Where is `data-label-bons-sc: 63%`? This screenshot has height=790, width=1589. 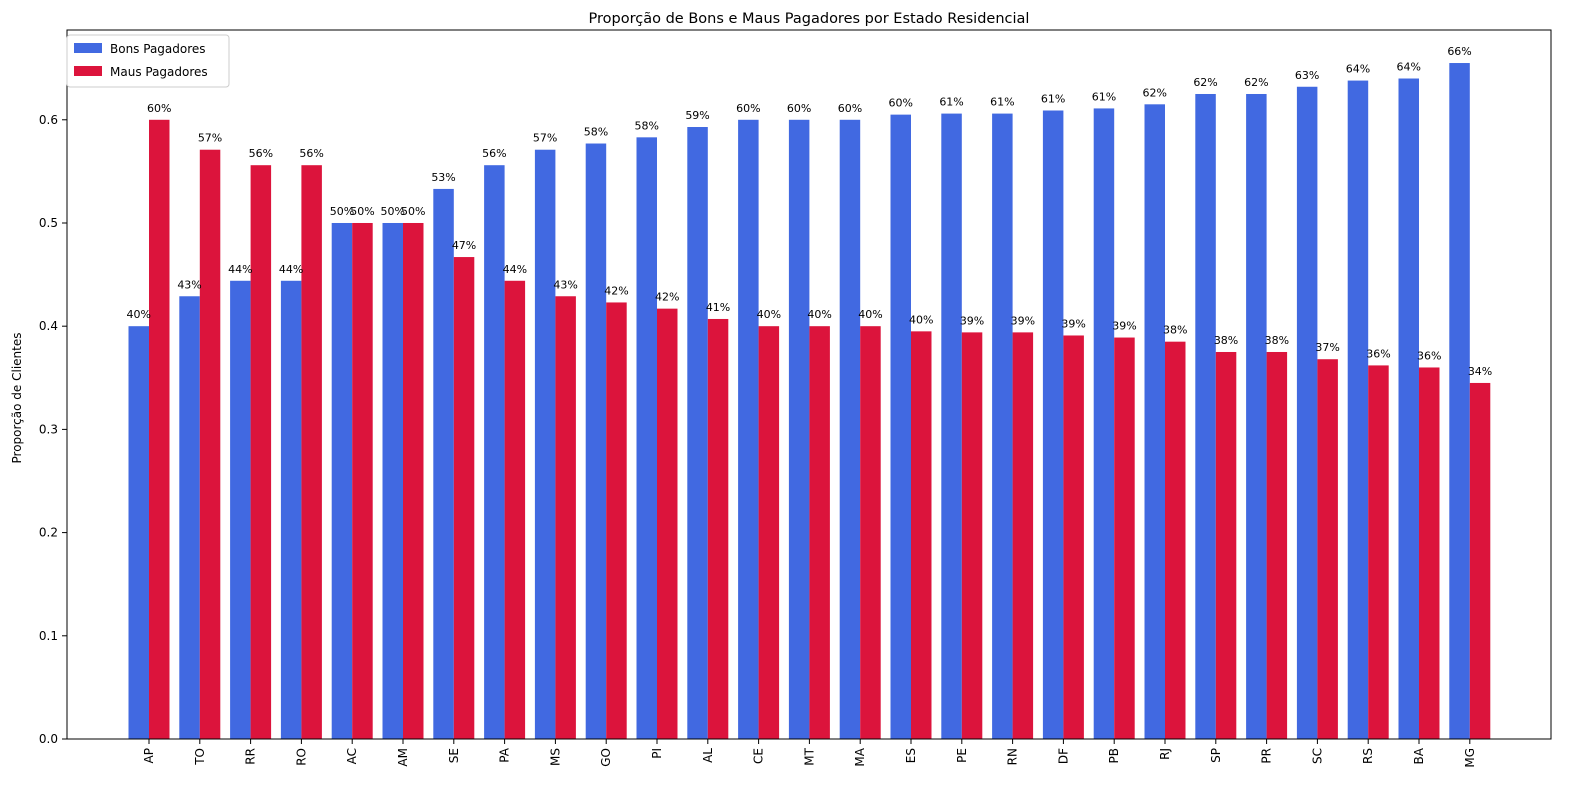 data-label-bons-sc: 63% is located at coordinates (1307, 75).